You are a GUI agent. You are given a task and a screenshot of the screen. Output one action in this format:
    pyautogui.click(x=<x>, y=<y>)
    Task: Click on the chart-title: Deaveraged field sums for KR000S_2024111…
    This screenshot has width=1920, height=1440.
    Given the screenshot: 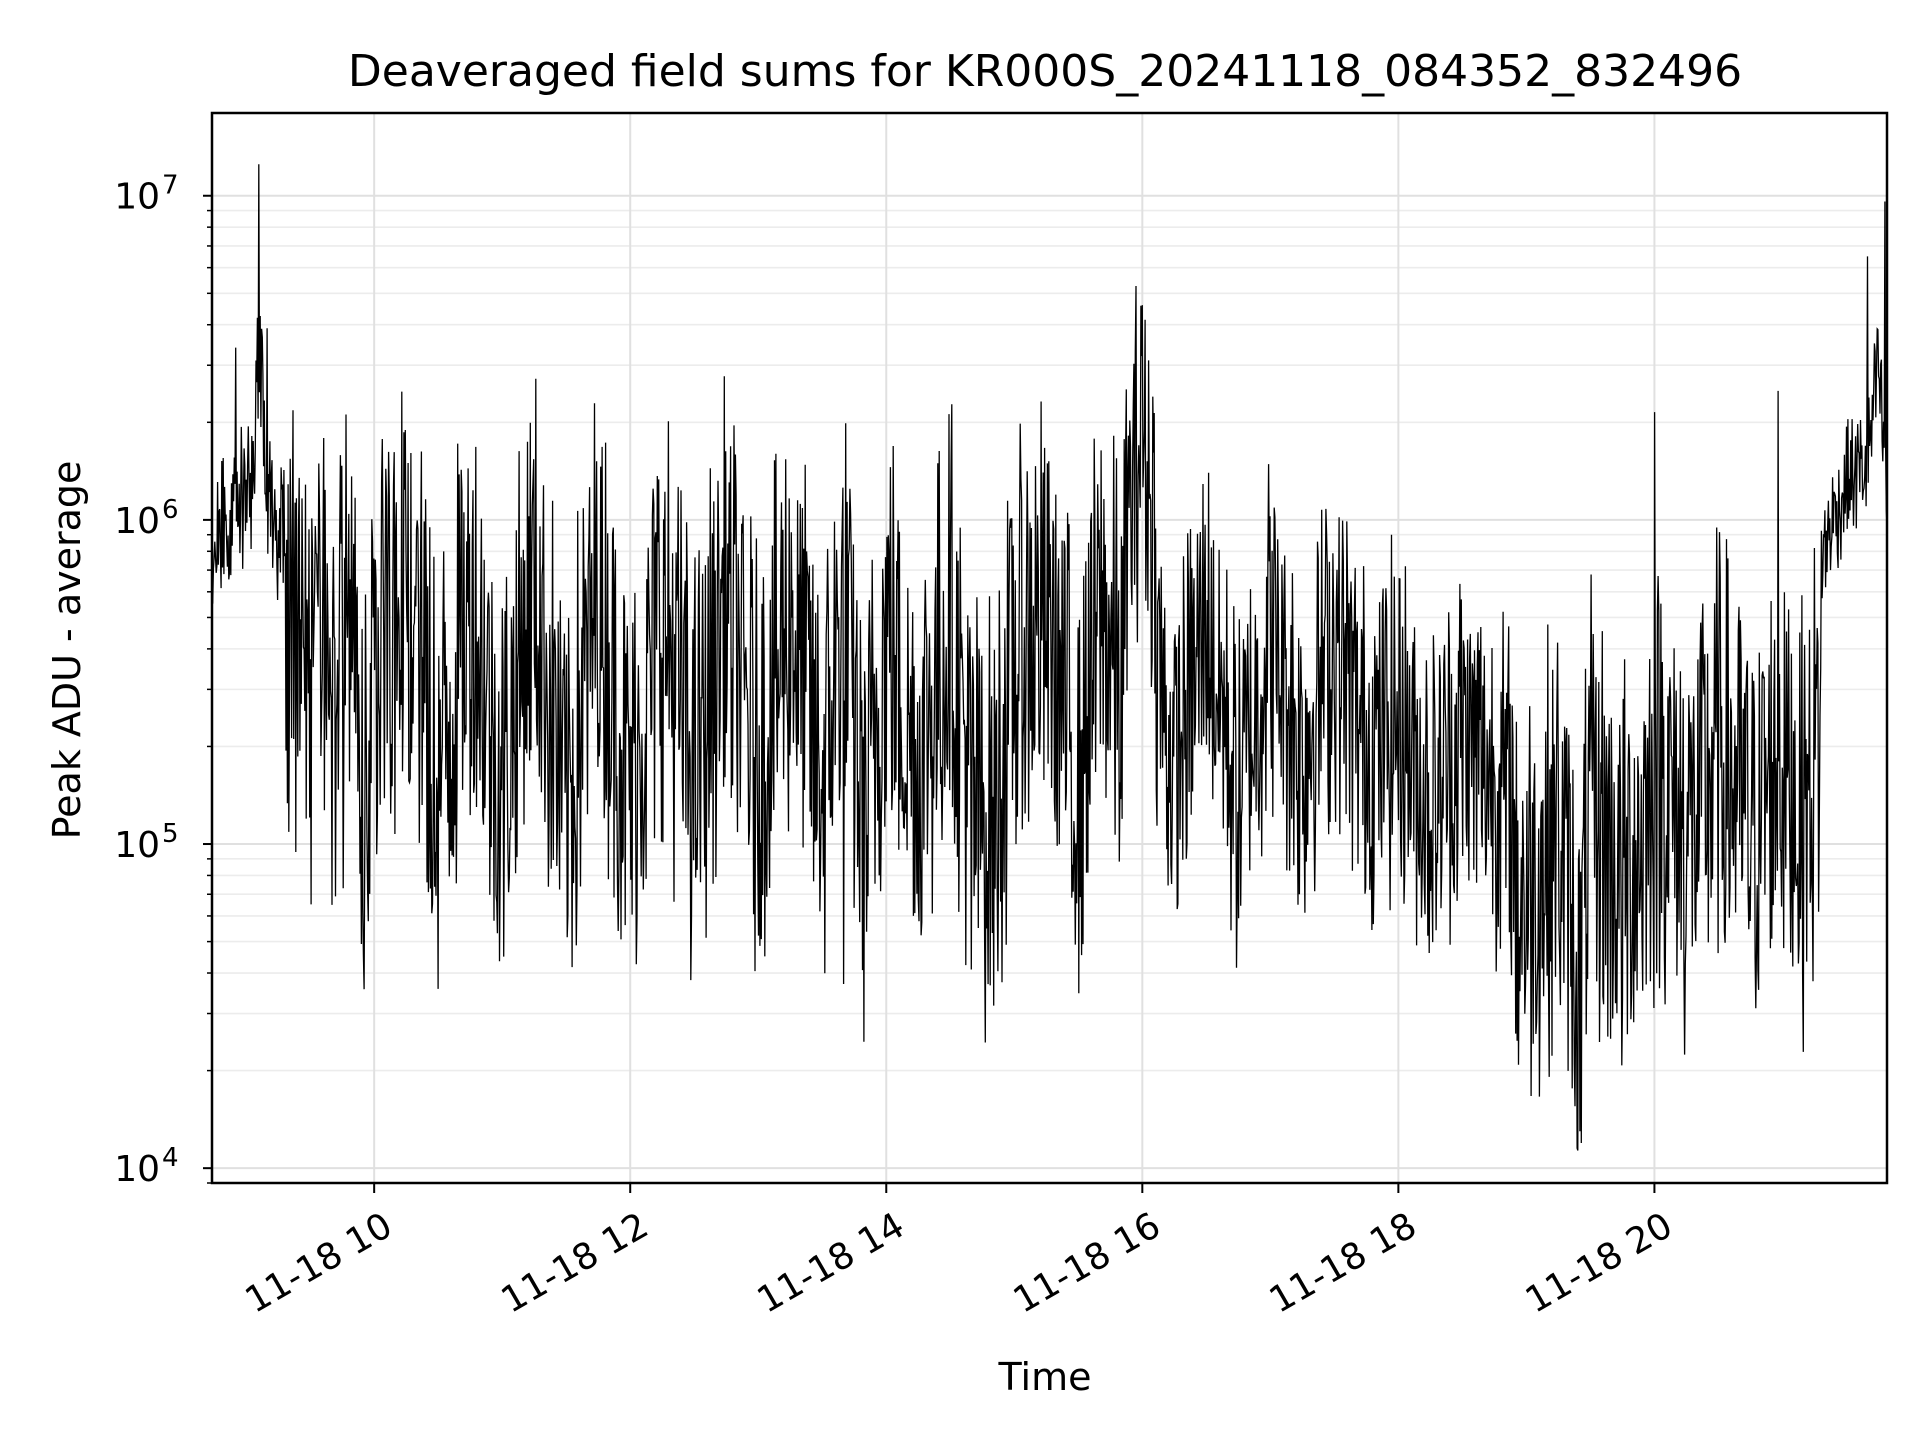 What is the action you would take?
    pyautogui.click(x=1045, y=71)
    